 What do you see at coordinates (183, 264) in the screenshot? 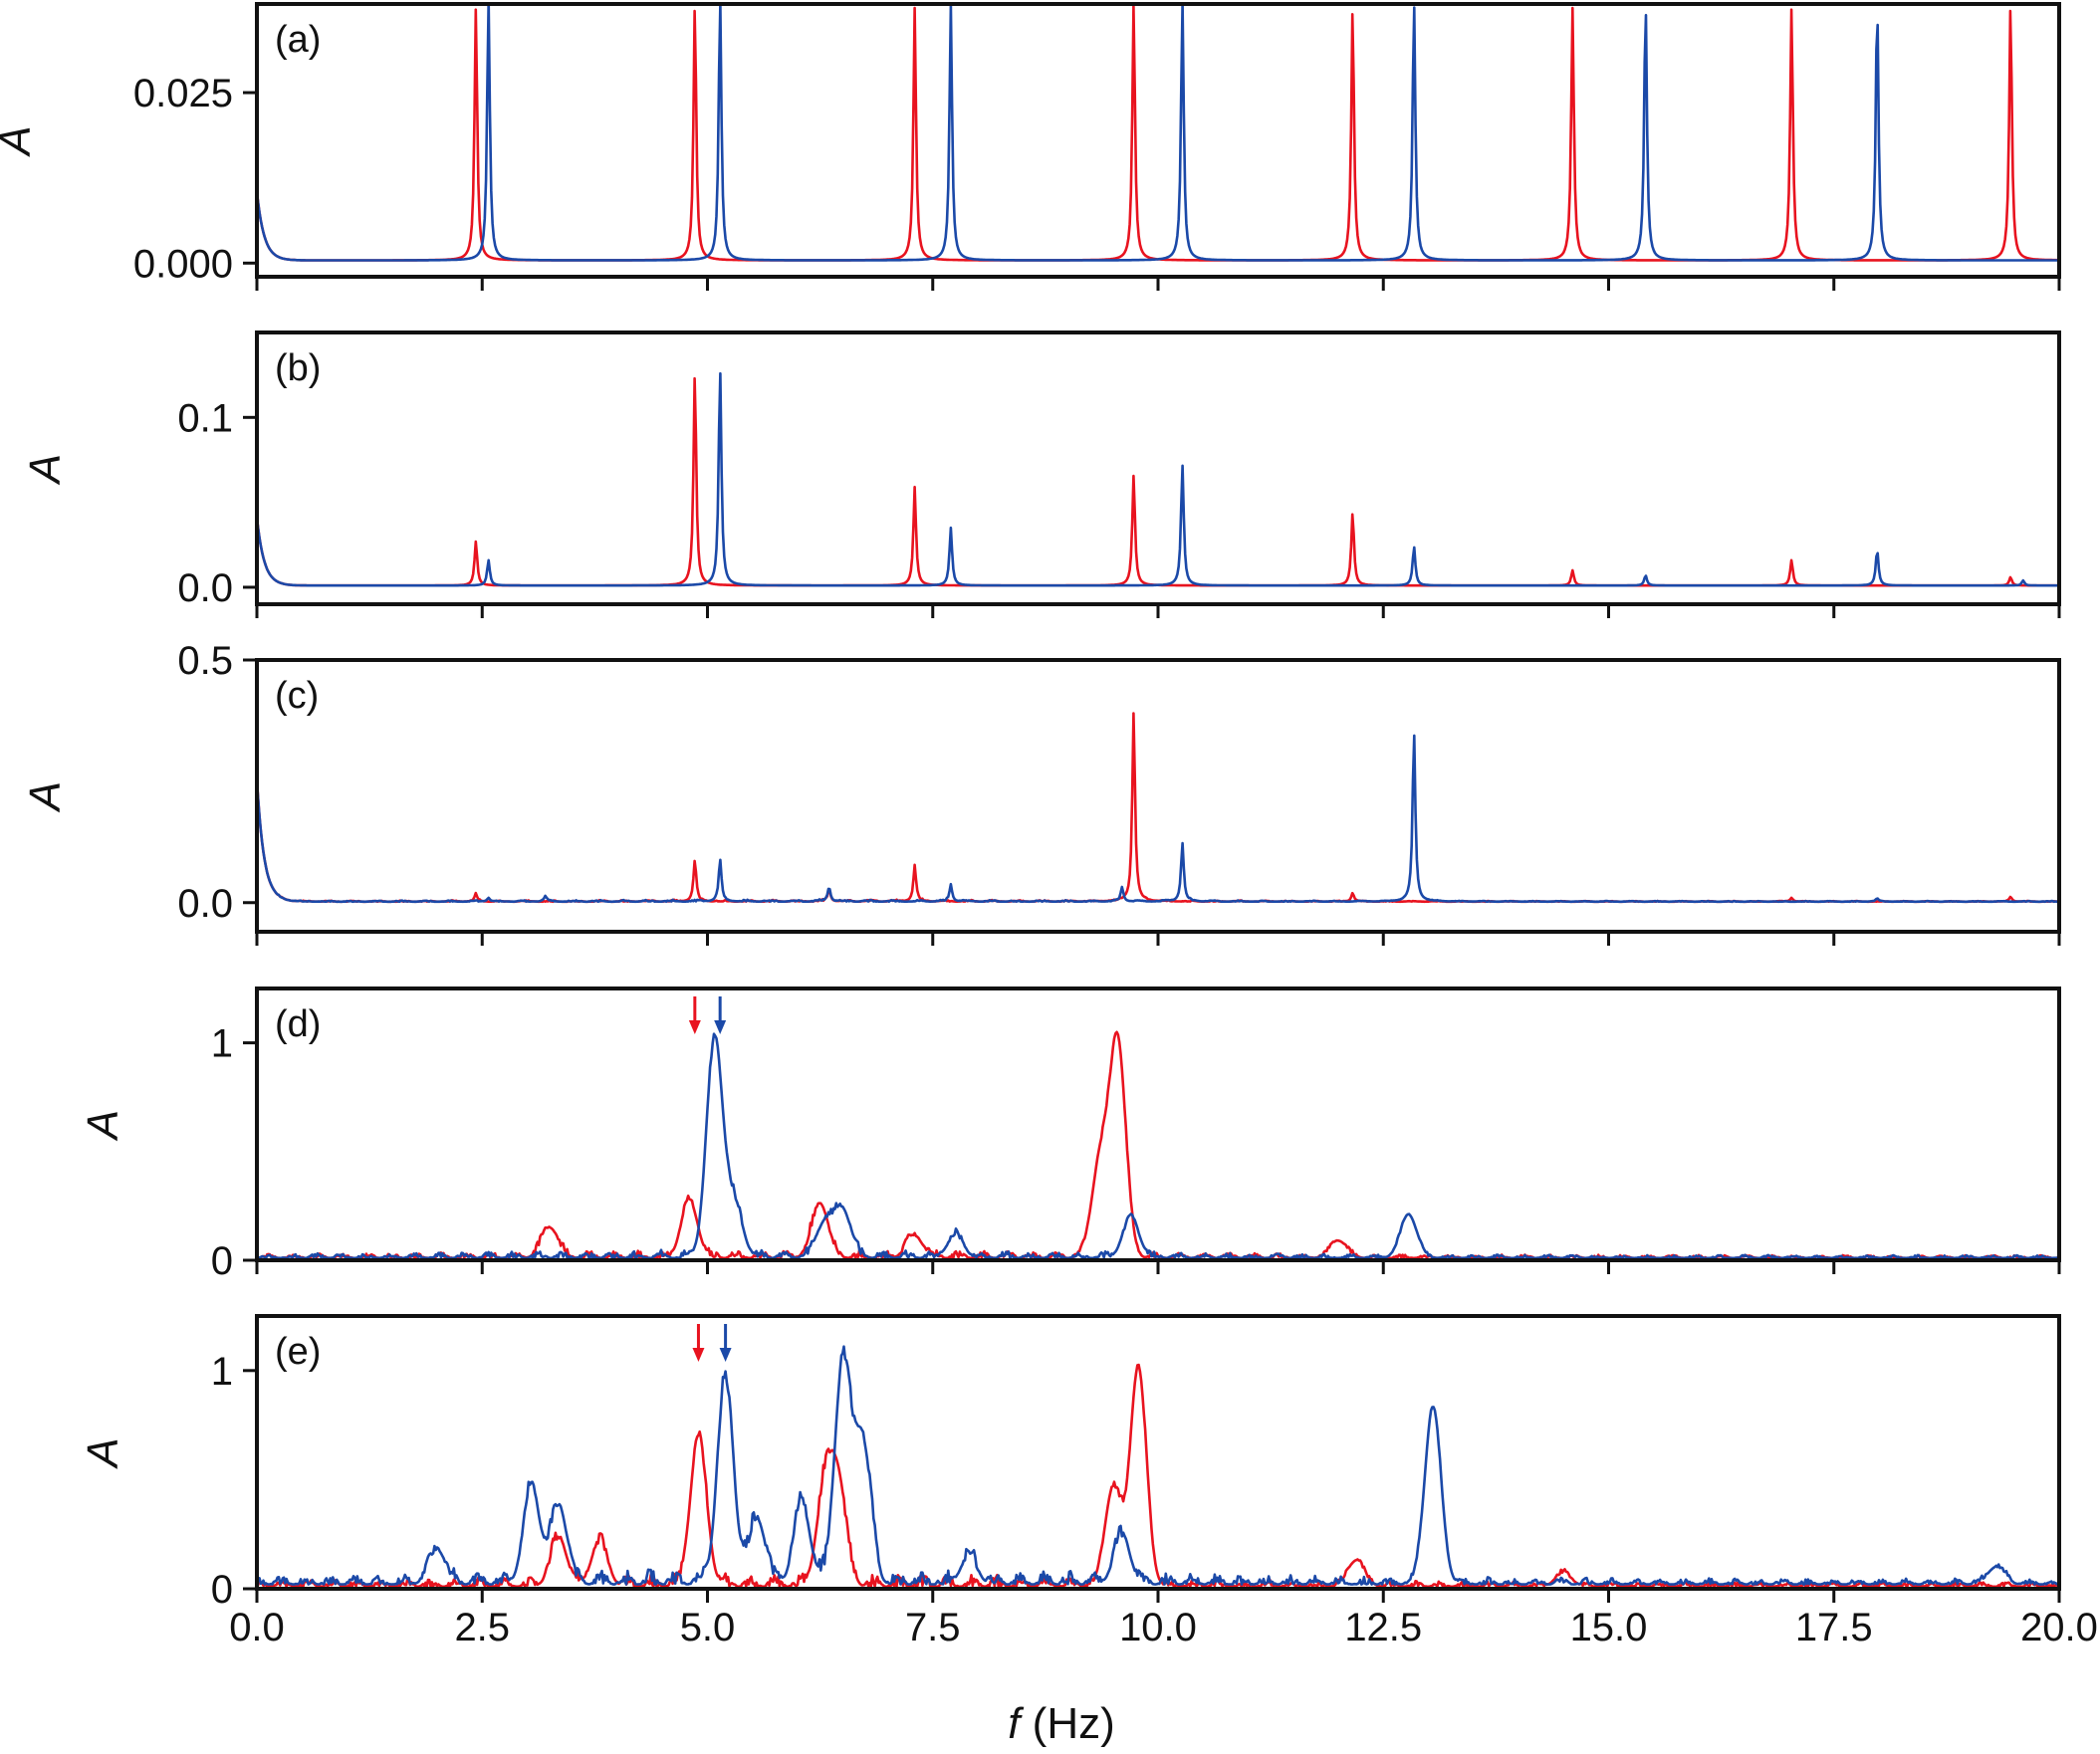
I see `y-tick-label: 0.000` at bounding box center [183, 264].